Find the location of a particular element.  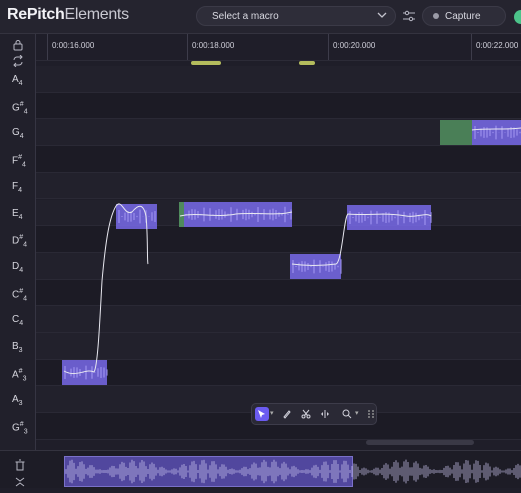

pitch-key-label: D4 is located at coordinates (18, 267).